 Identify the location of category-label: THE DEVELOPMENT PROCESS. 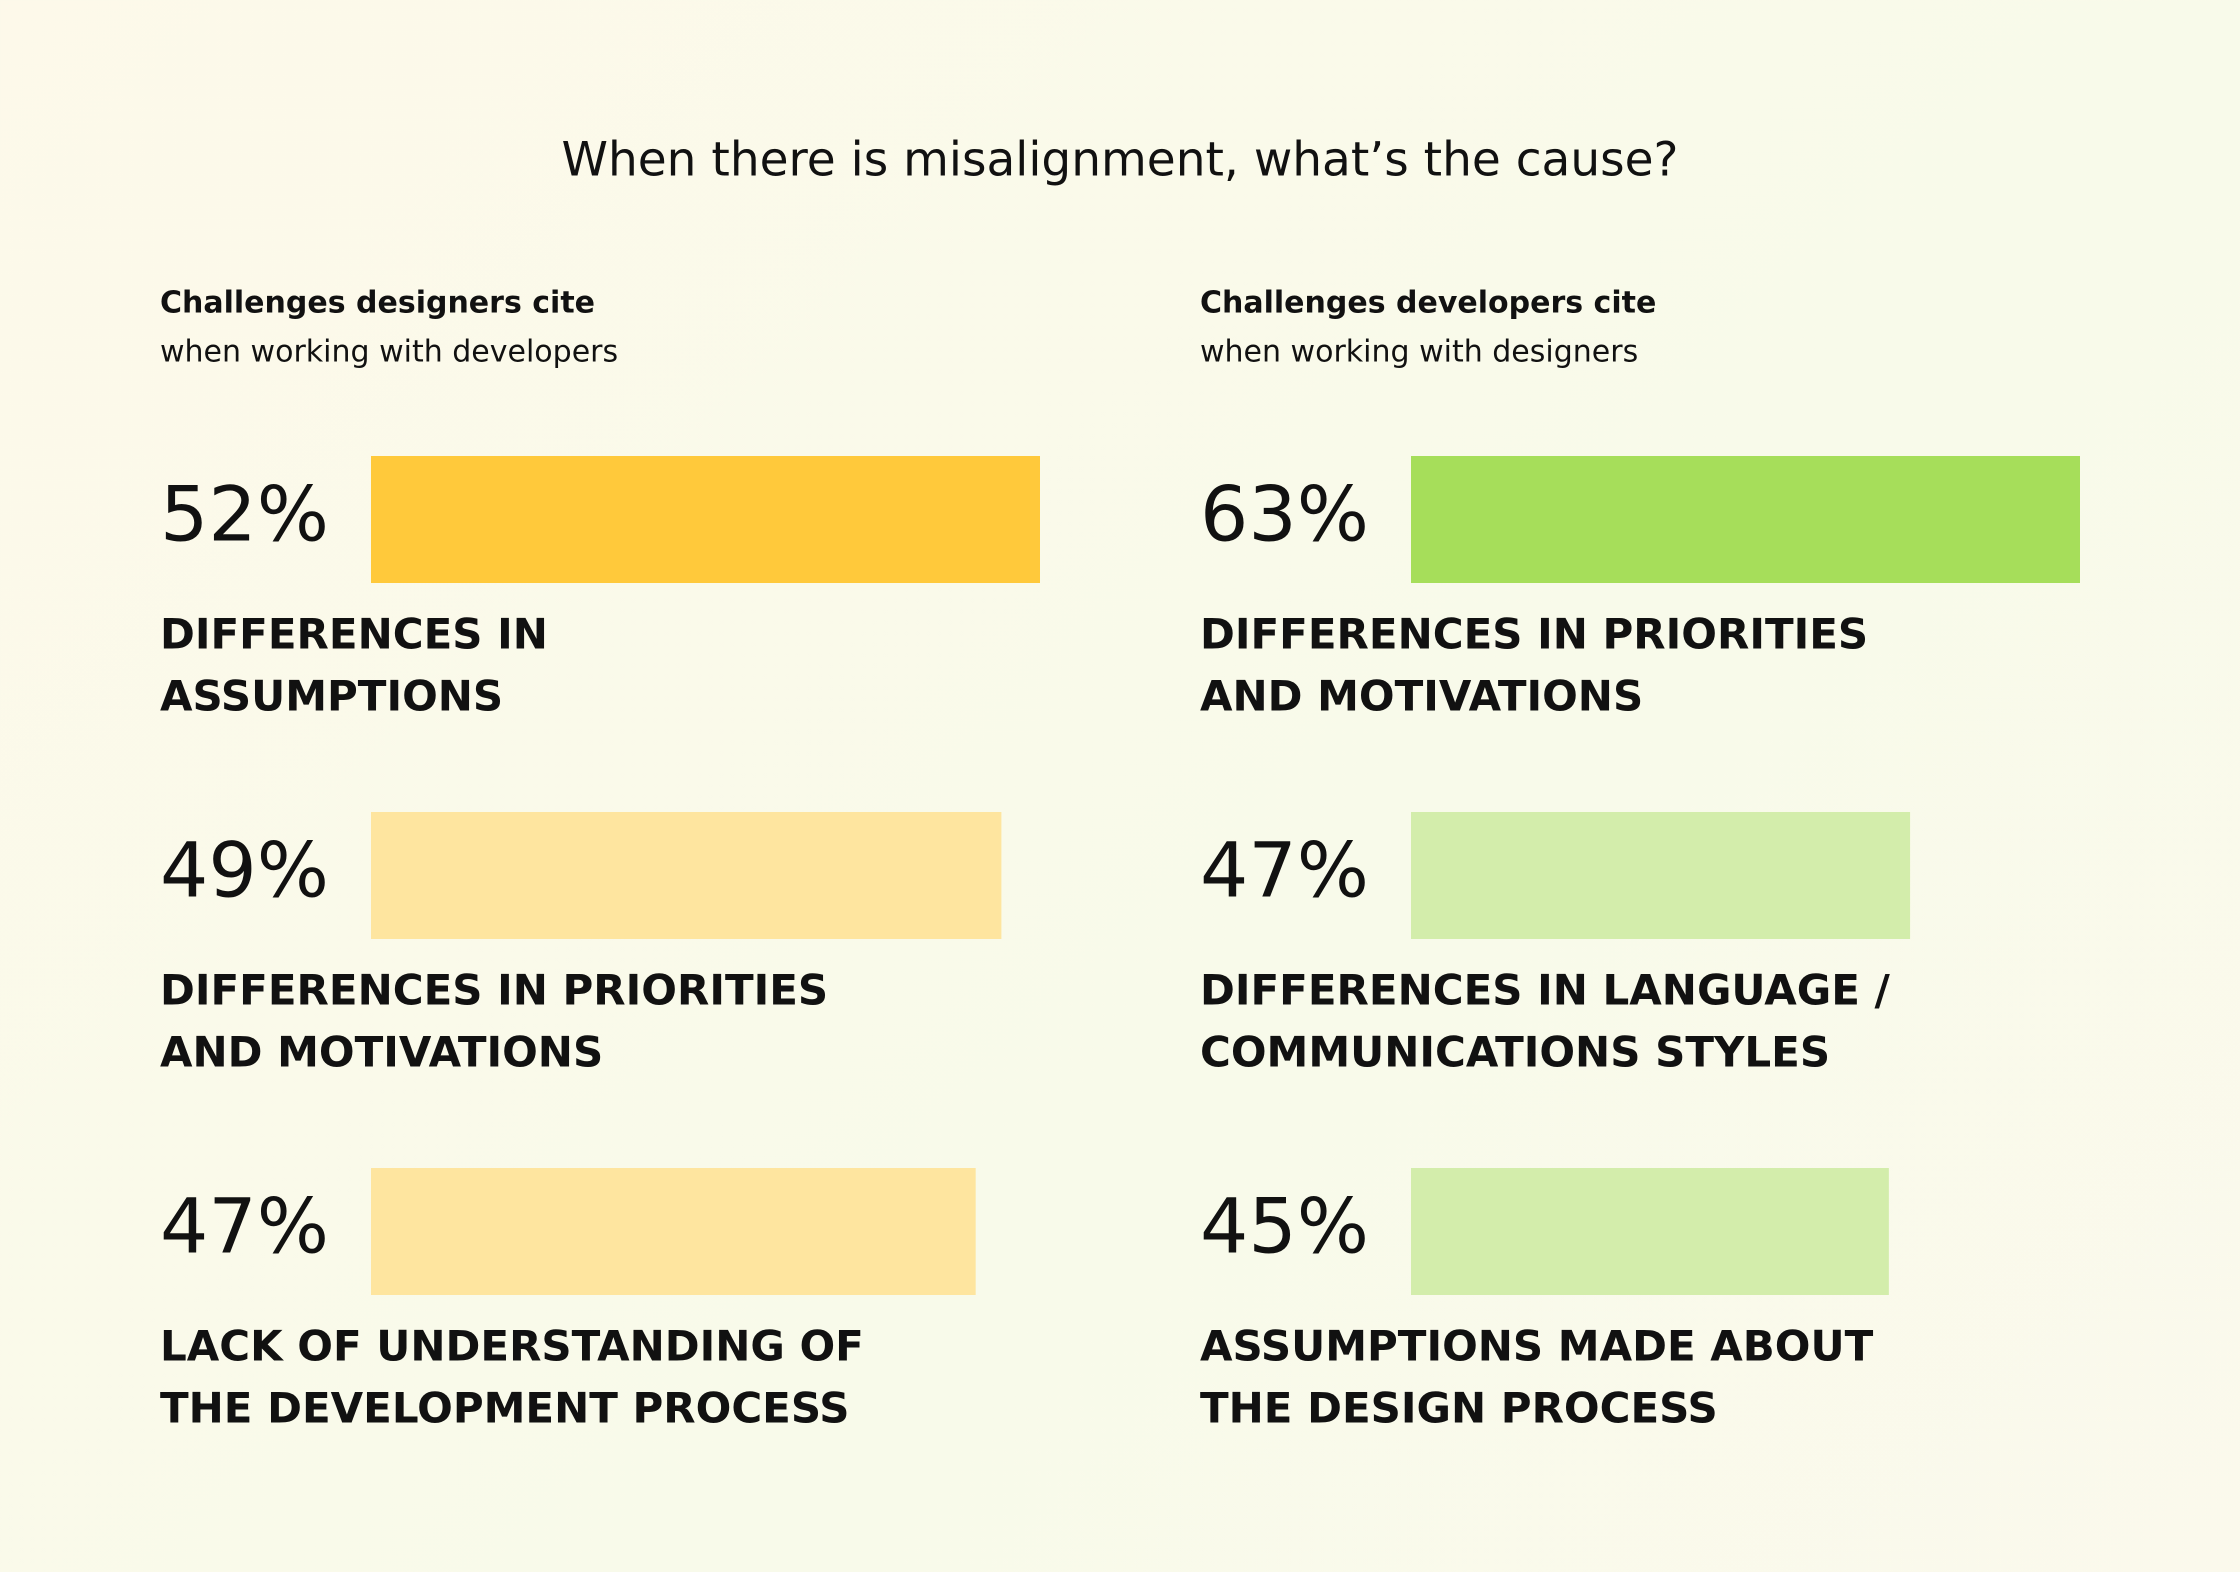
(504, 1408).